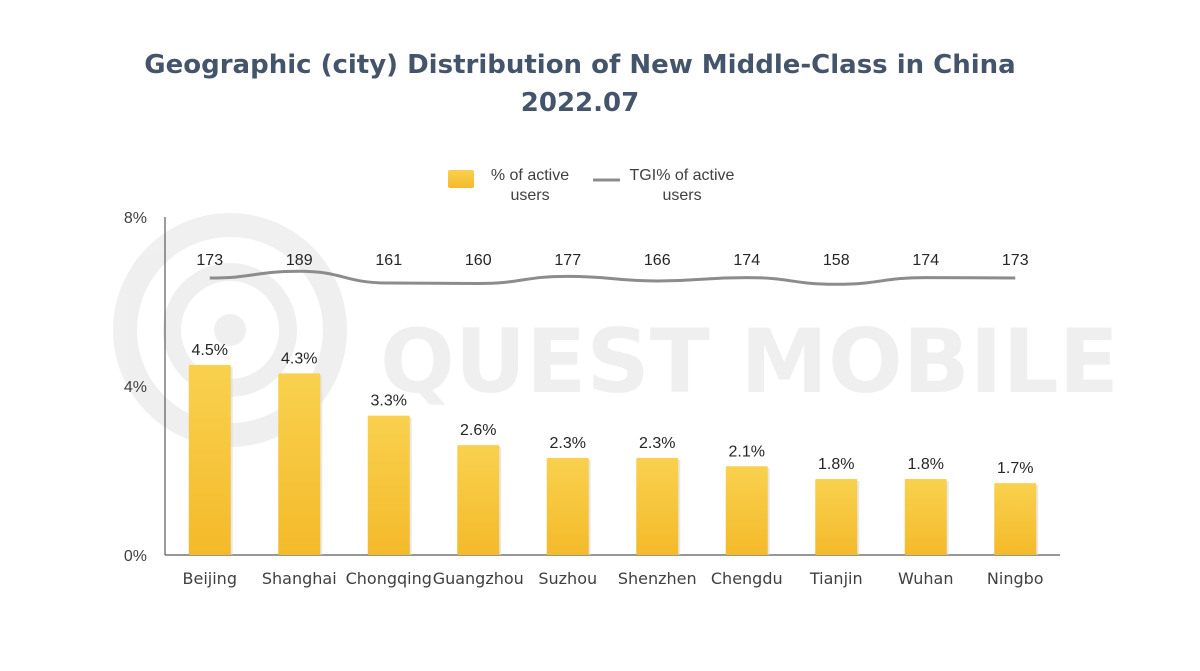 This screenshot has height=671, width=1200. What do you see at coordinates (210, 350) in the screenshot?
I see `bar-data-label: 4.5%` at bounding box center [210, 350].